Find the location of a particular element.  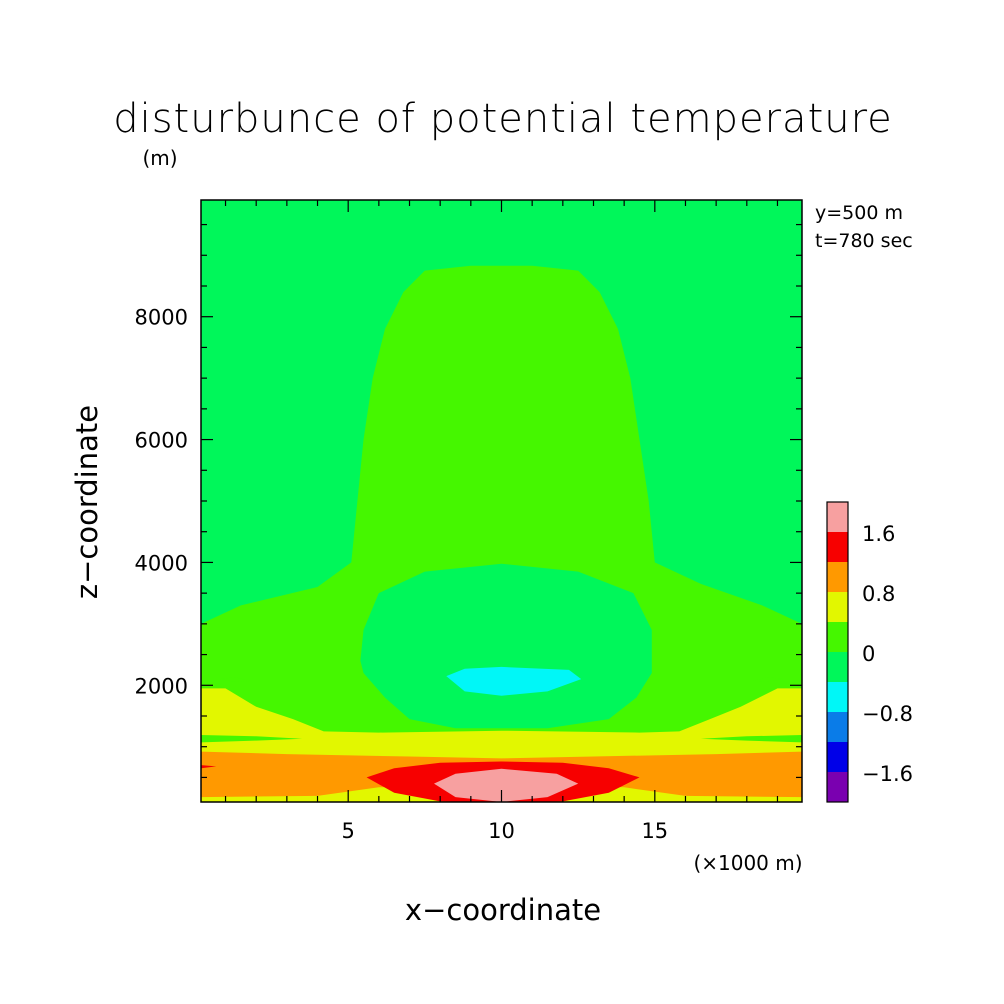

colorbar-border is located at coordinates (837, 652).